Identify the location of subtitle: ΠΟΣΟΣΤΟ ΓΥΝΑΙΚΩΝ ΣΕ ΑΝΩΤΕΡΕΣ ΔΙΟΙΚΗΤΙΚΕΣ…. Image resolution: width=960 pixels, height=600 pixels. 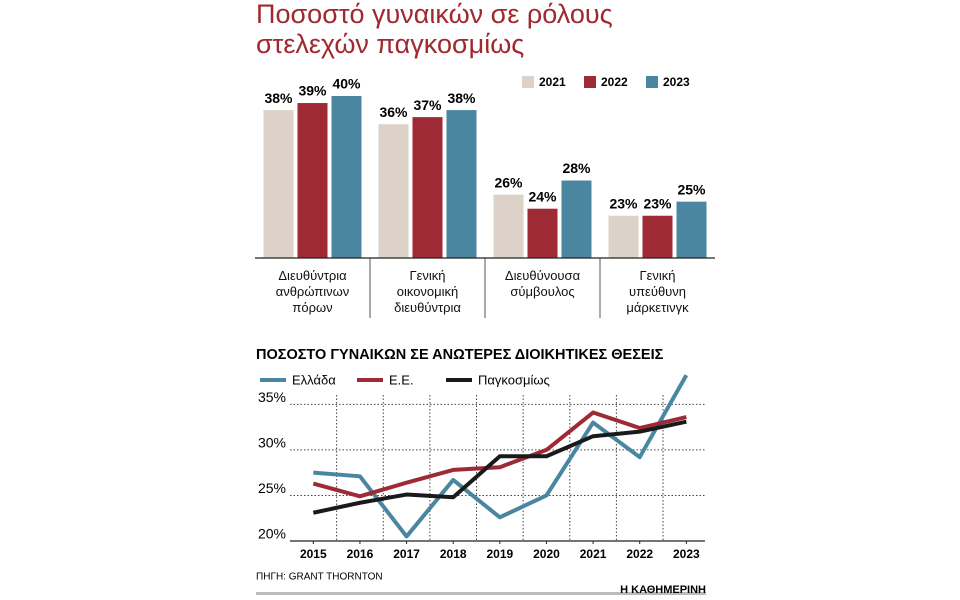
(460, 355).